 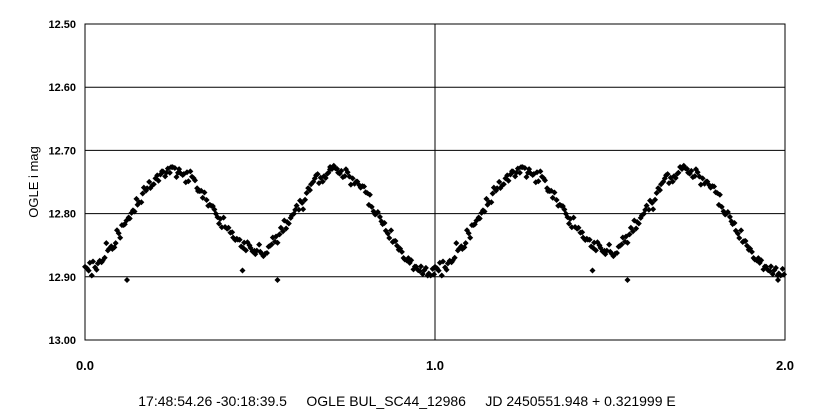 What do you see at coordinates (85, 365) in the screenshot?
I see `x-tick-label: 0.0` at bounding box center [85, 365].